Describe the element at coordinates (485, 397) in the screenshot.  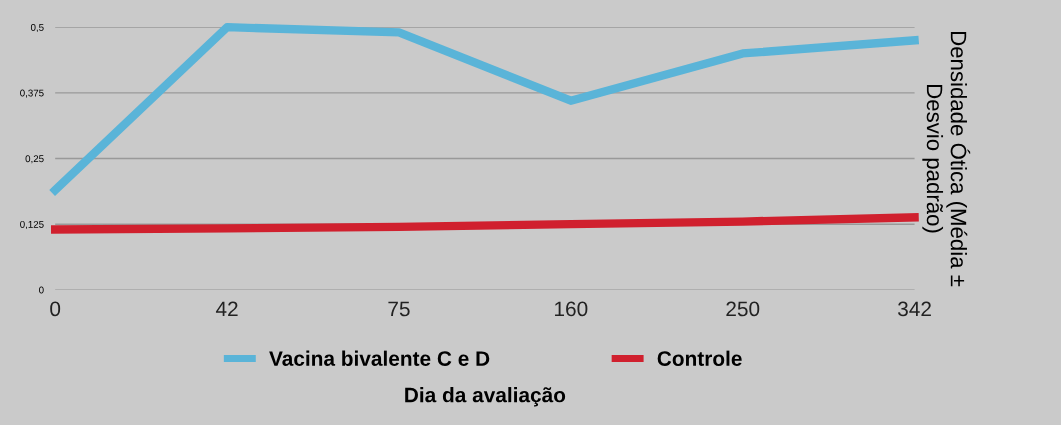
I see `x-axis-title: Dia da avaliação` at that location.